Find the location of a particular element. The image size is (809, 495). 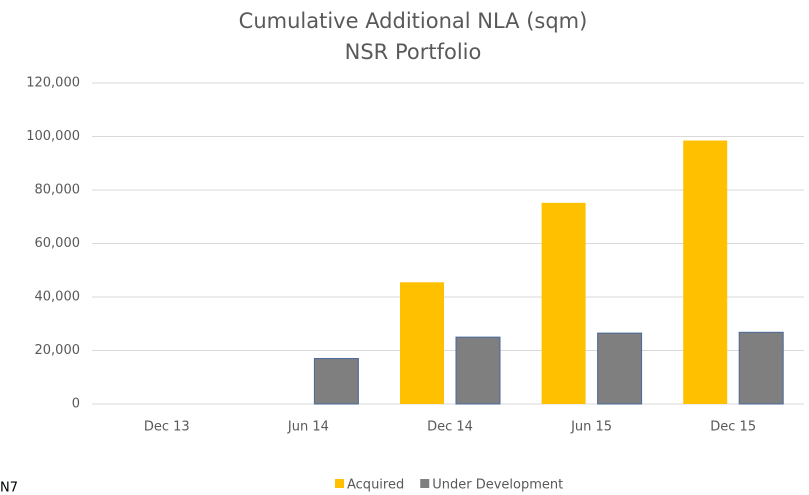

x-tick-label: Jun 14 is located at coordinates (308, 427).